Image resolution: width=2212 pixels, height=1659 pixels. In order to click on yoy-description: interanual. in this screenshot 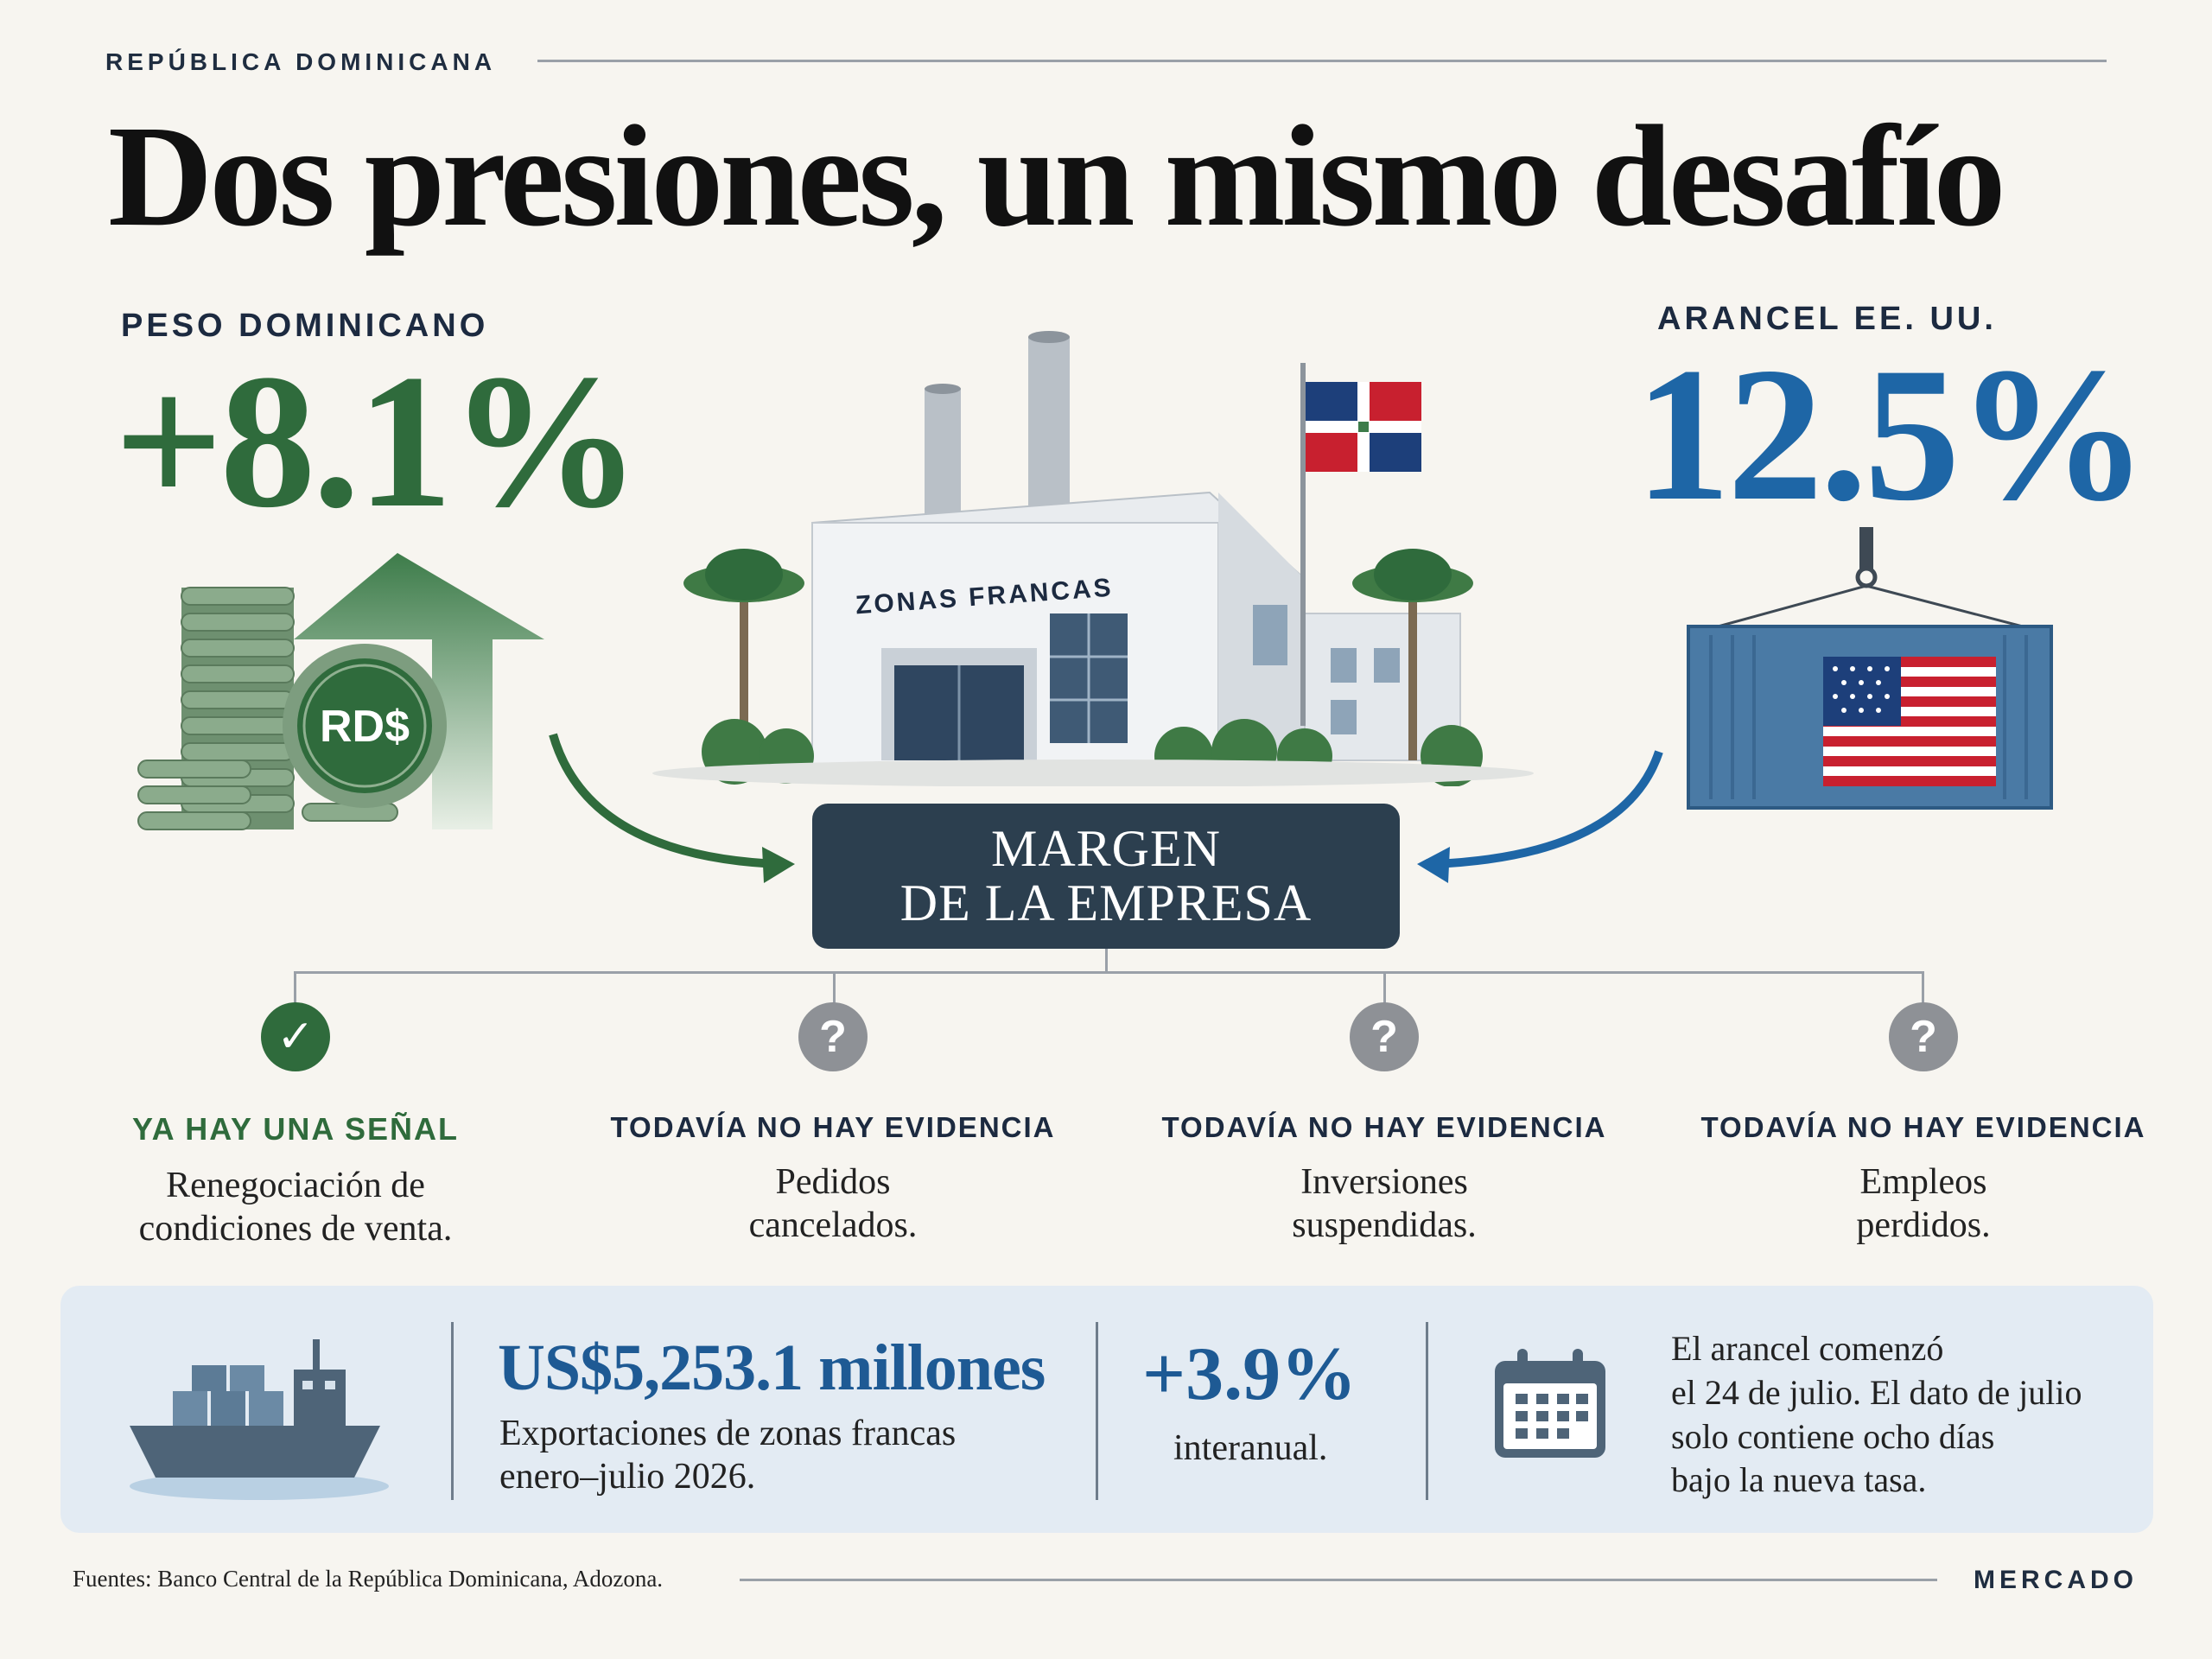, I will do `click(1250, 1448)`.